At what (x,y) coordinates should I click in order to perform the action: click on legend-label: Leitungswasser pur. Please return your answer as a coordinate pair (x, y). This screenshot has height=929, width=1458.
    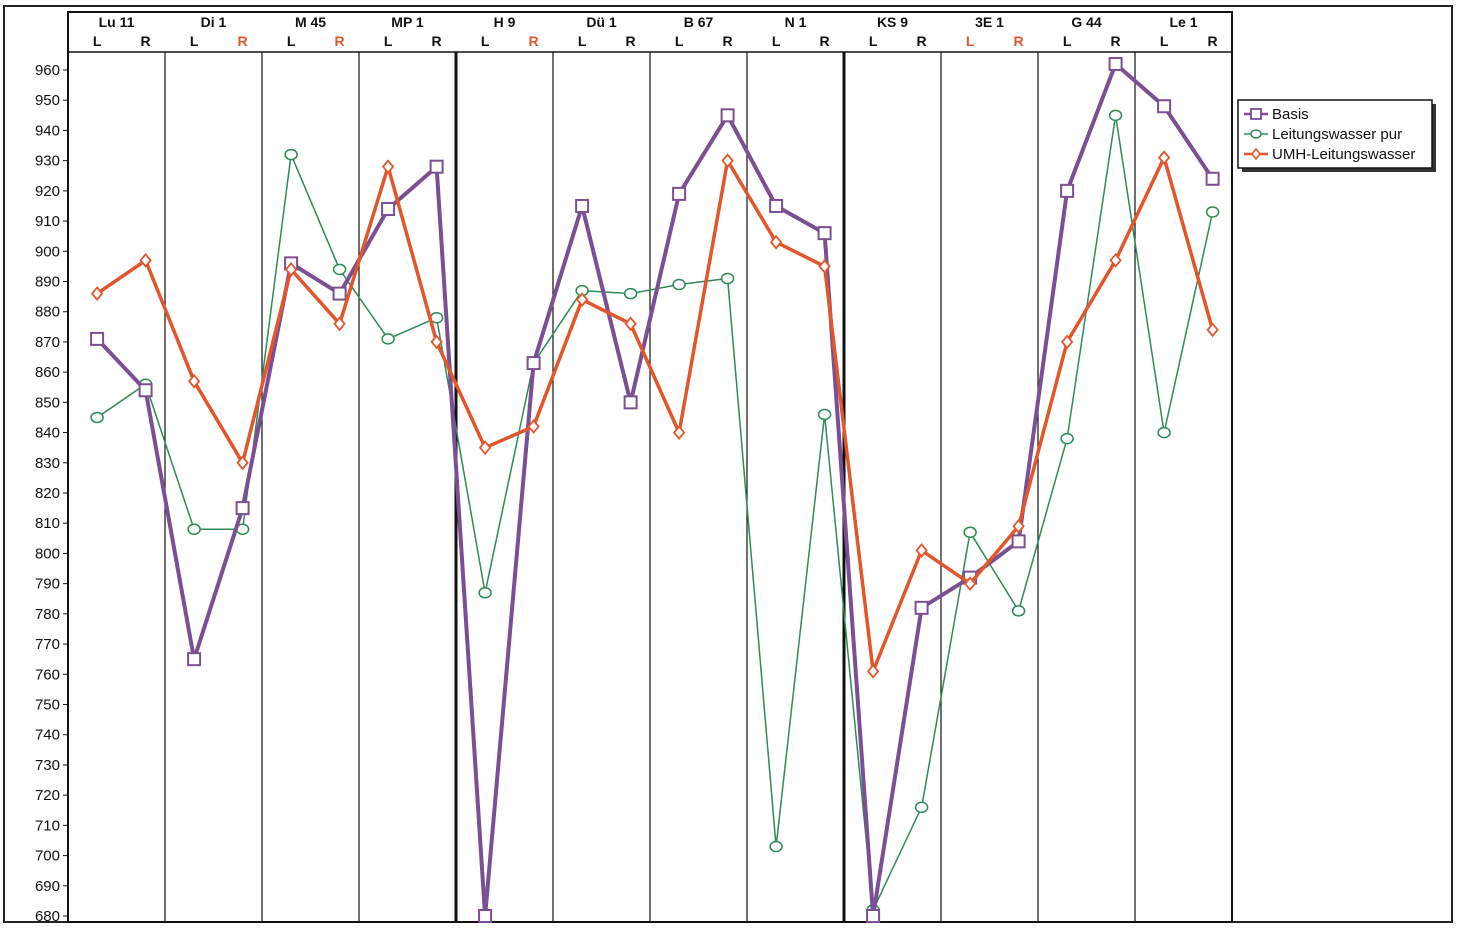
    Looking at the image, I should click on (1337, 134).